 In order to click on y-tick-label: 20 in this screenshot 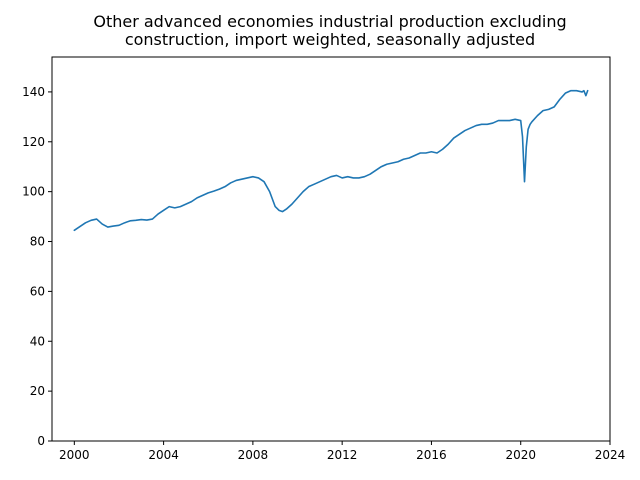, I will do `click(37, 391)`.